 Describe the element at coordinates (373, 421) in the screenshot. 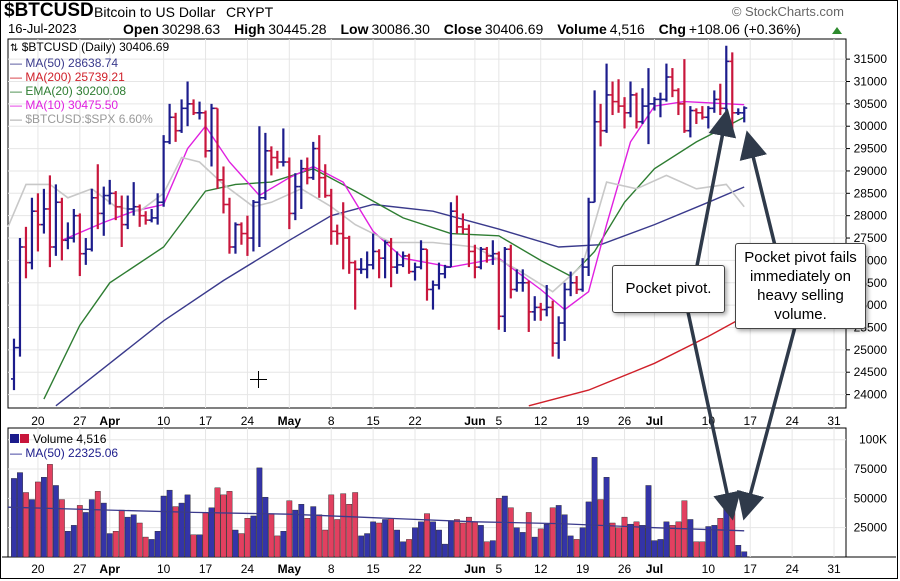

I see `date-tick-label: 15` at that location.